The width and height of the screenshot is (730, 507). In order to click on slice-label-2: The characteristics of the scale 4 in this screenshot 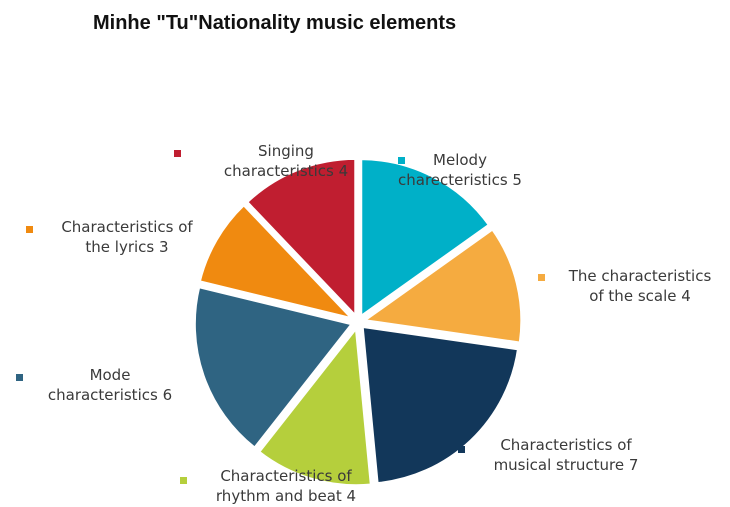, I will do `click(640, 286)`.